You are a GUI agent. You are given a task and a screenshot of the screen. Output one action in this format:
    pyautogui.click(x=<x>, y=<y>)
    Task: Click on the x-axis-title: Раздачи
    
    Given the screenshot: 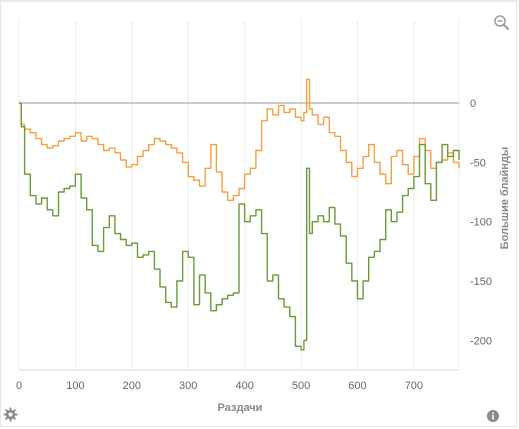 What is the action you would take?
    pyautogui.click(x=240, y=408)
    